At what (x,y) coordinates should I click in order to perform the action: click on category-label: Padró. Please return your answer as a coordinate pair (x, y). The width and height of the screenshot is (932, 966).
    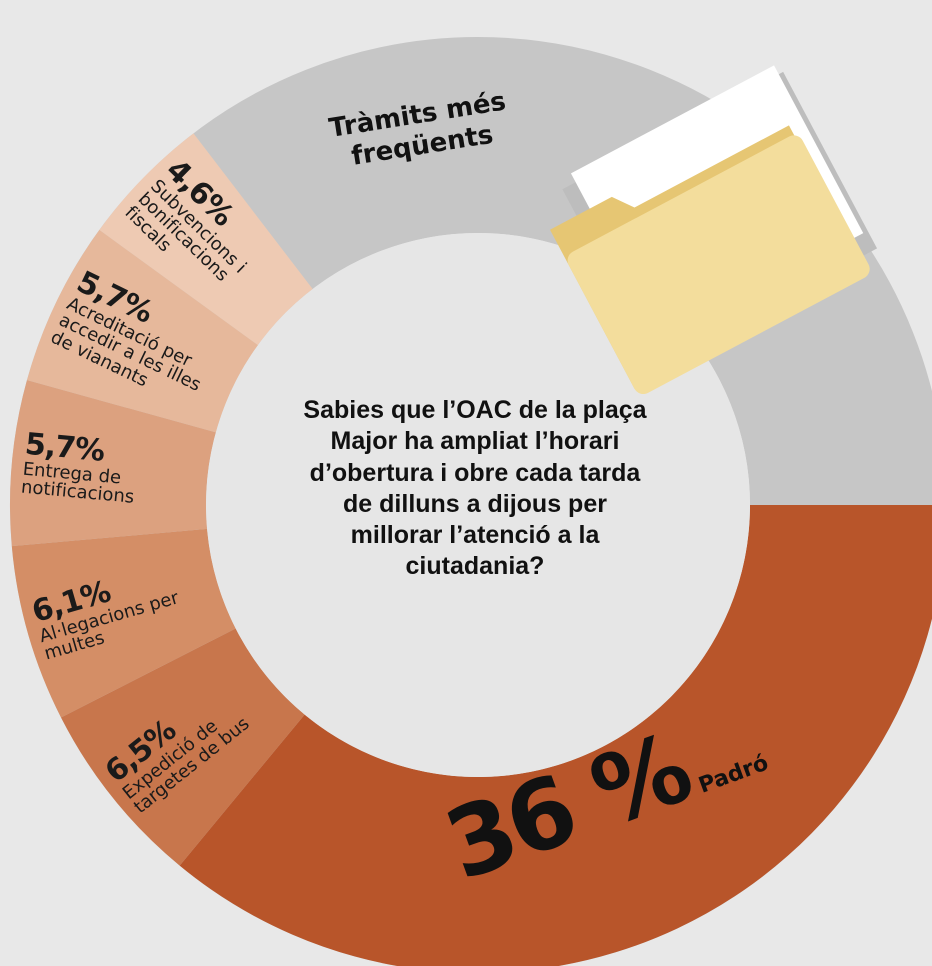
    Looking at the image, I should click on (733, 774).